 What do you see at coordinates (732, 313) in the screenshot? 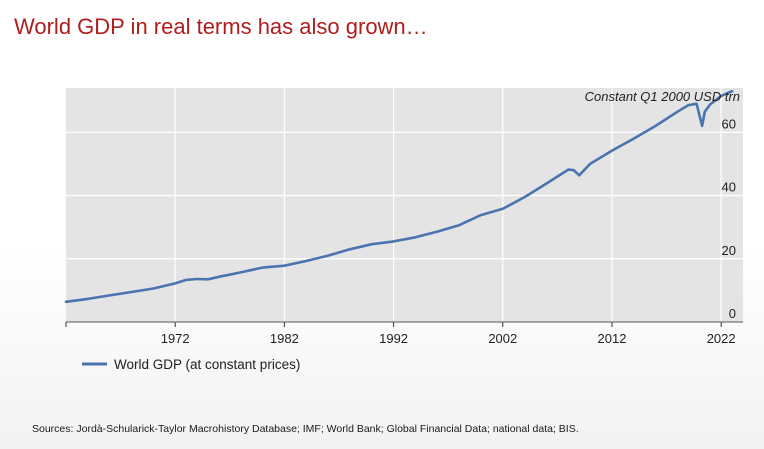
I see `y-tick-label: 0` at bounding box center [732, 313].